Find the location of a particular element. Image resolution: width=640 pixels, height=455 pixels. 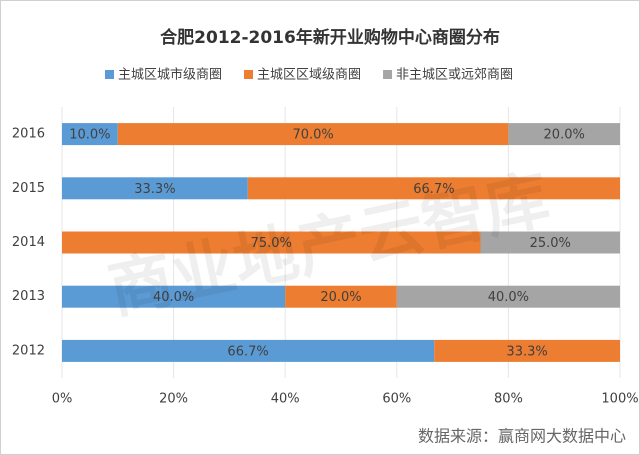

data-label: 75.0% is located at coordinates (271, 243).